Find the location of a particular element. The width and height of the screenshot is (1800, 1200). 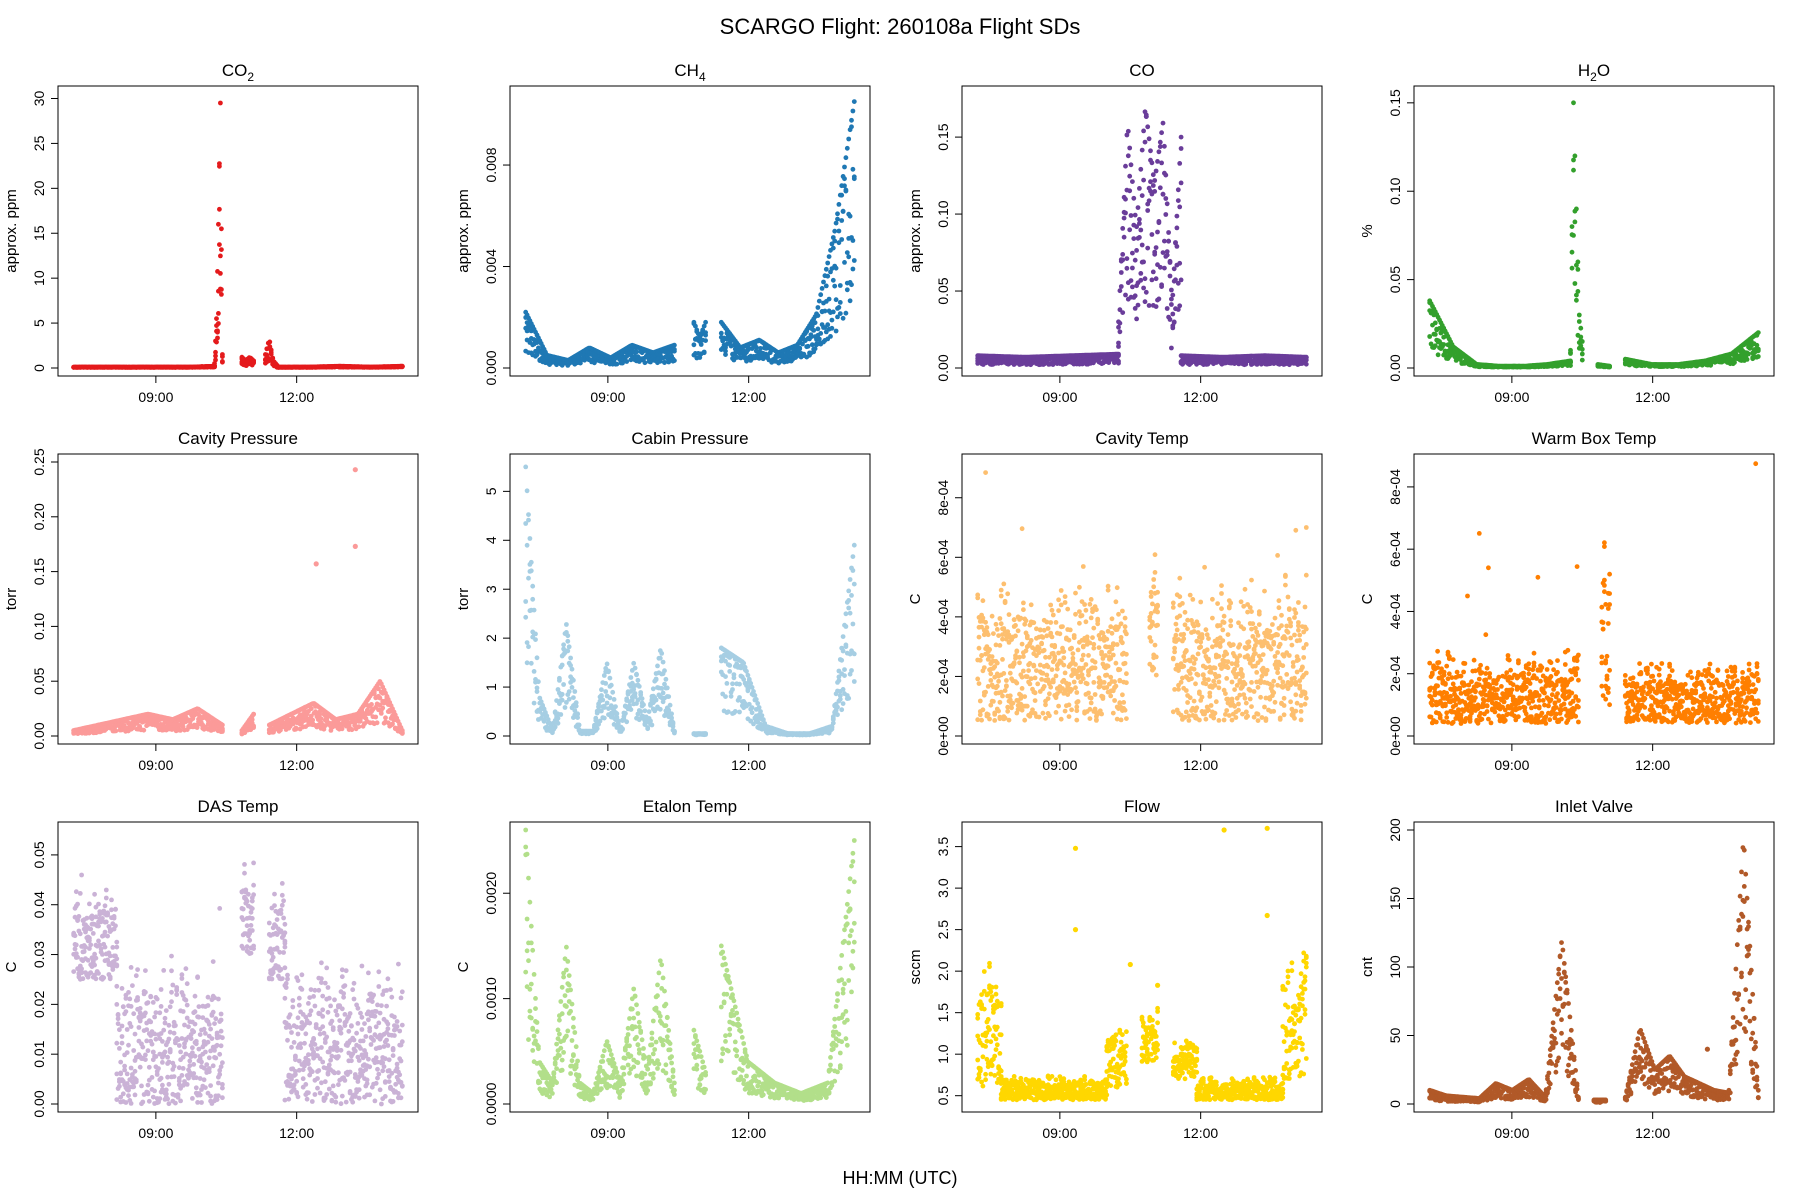

y-tick-label: 0.25 is located at coordinates (39, 461).